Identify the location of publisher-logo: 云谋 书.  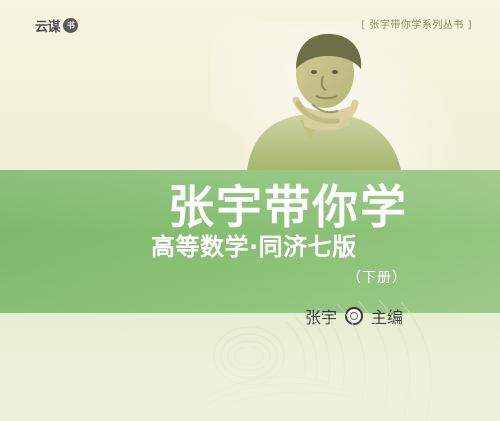
(57, 25).